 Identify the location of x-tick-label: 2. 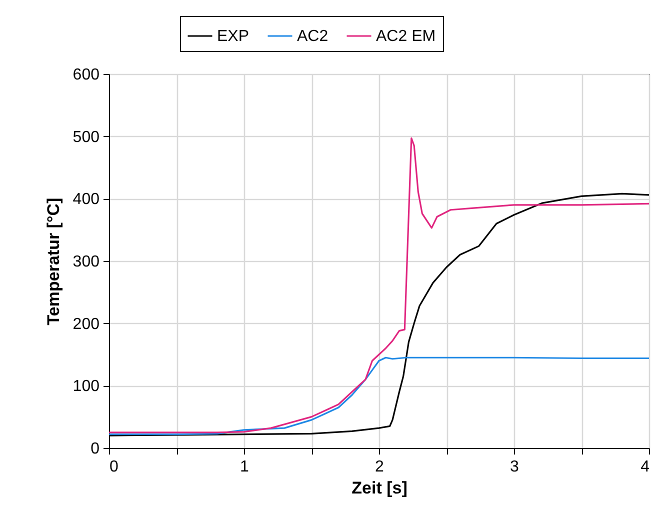
(379, 467).